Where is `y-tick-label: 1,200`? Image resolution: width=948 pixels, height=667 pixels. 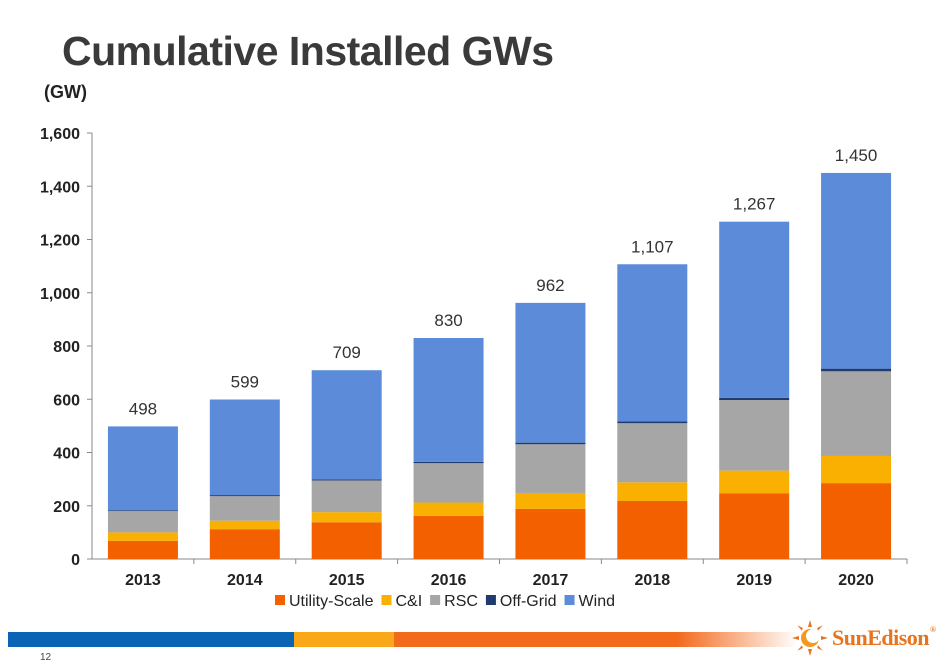 y-tick-label: 1,200 is located at coordinates (60, 241).